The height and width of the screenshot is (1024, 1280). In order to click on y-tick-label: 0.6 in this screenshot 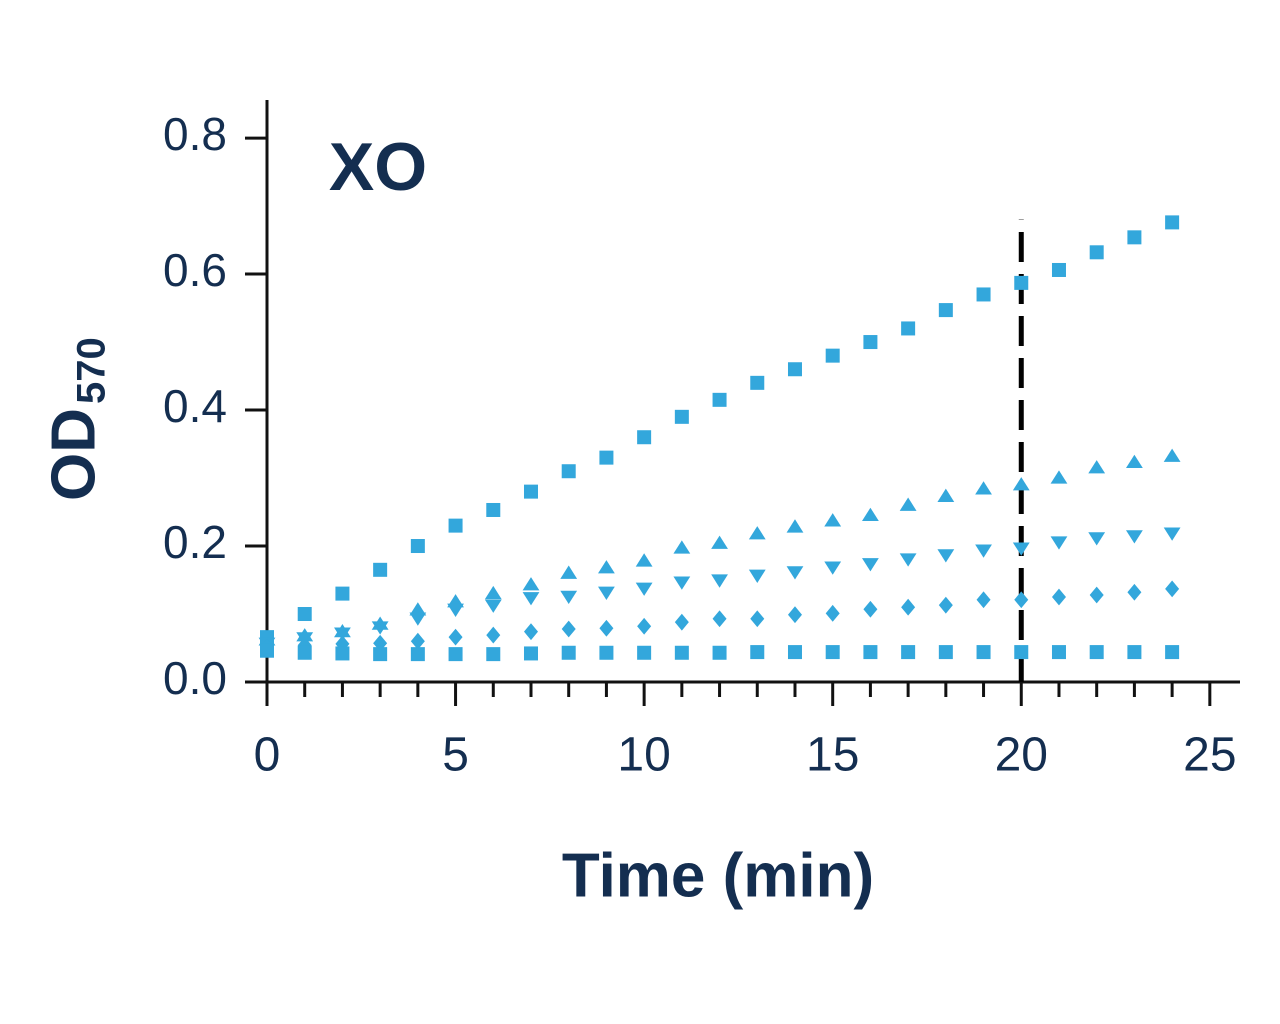, I will do `click(195, 270)`.